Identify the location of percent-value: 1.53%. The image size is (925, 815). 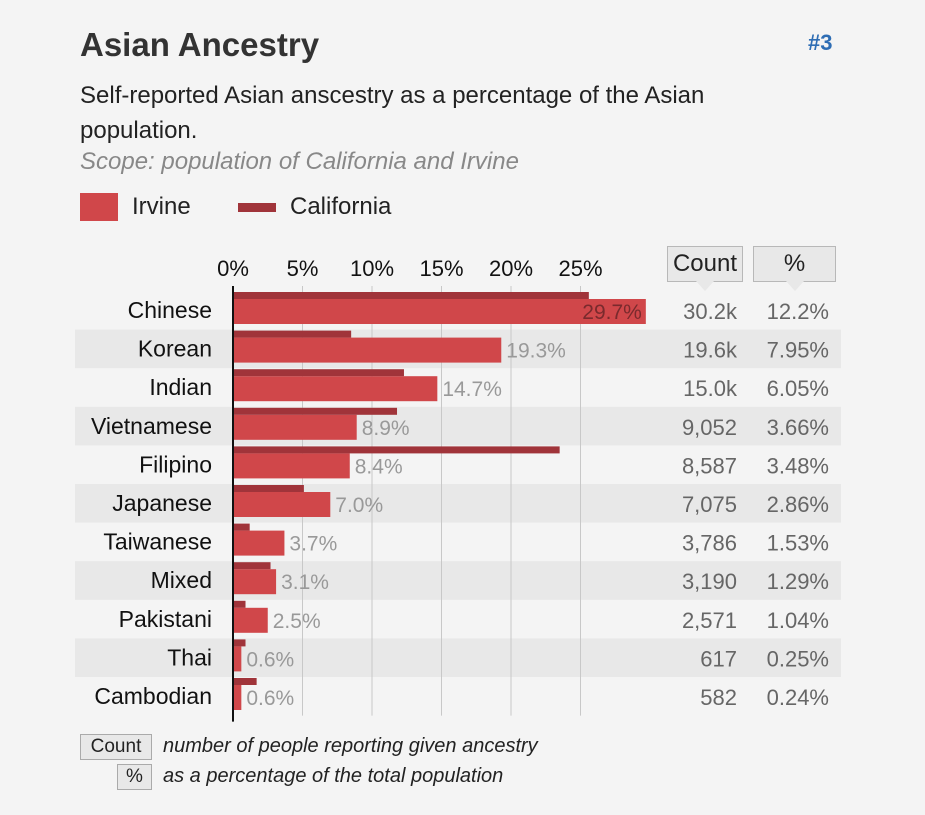
(798, 543).